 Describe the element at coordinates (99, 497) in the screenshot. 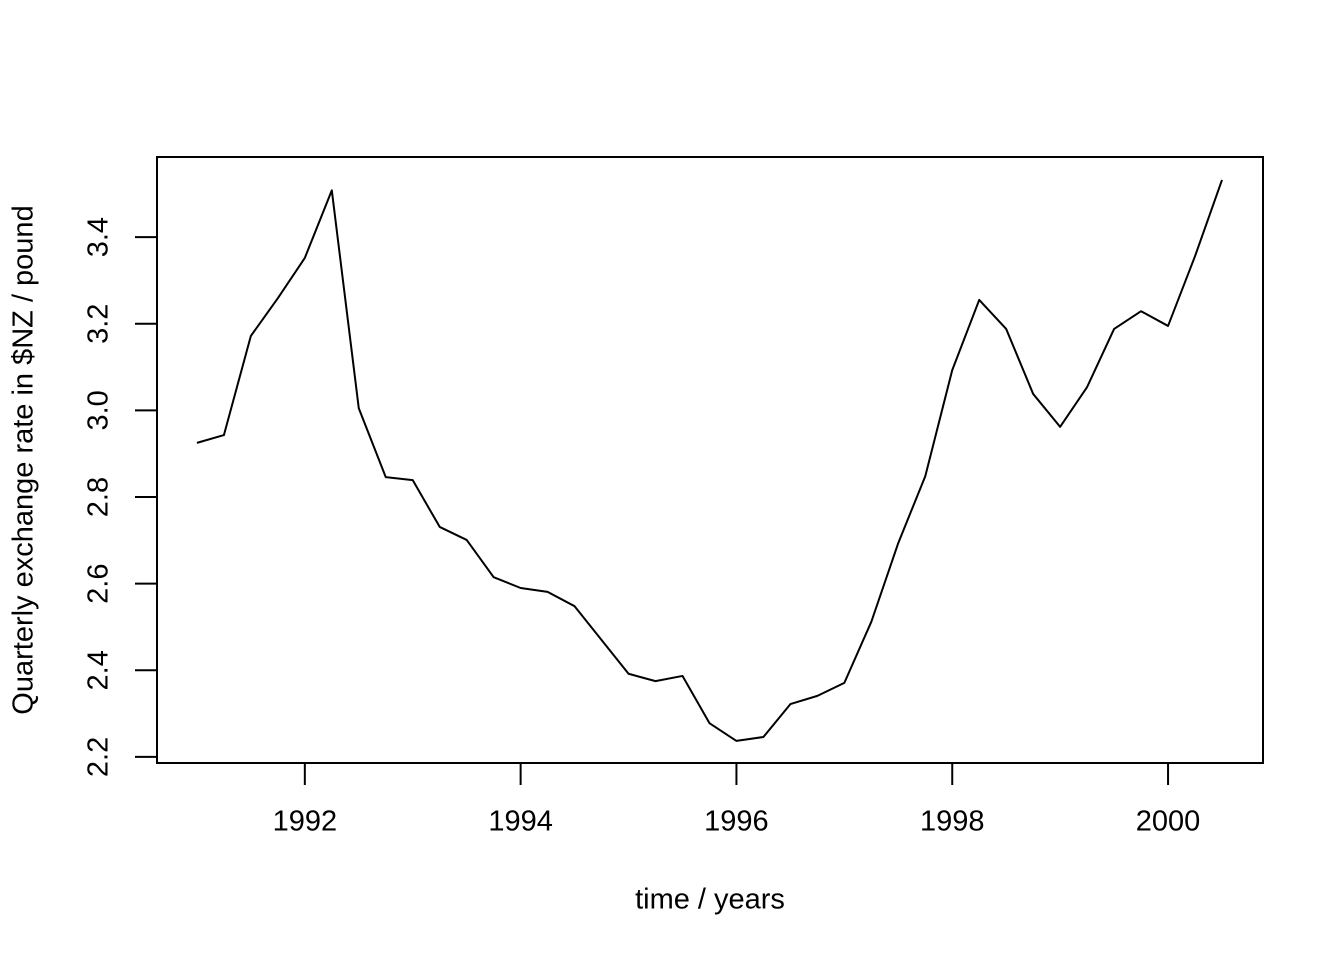

I see `y-tick-label: 2.8` at that location.